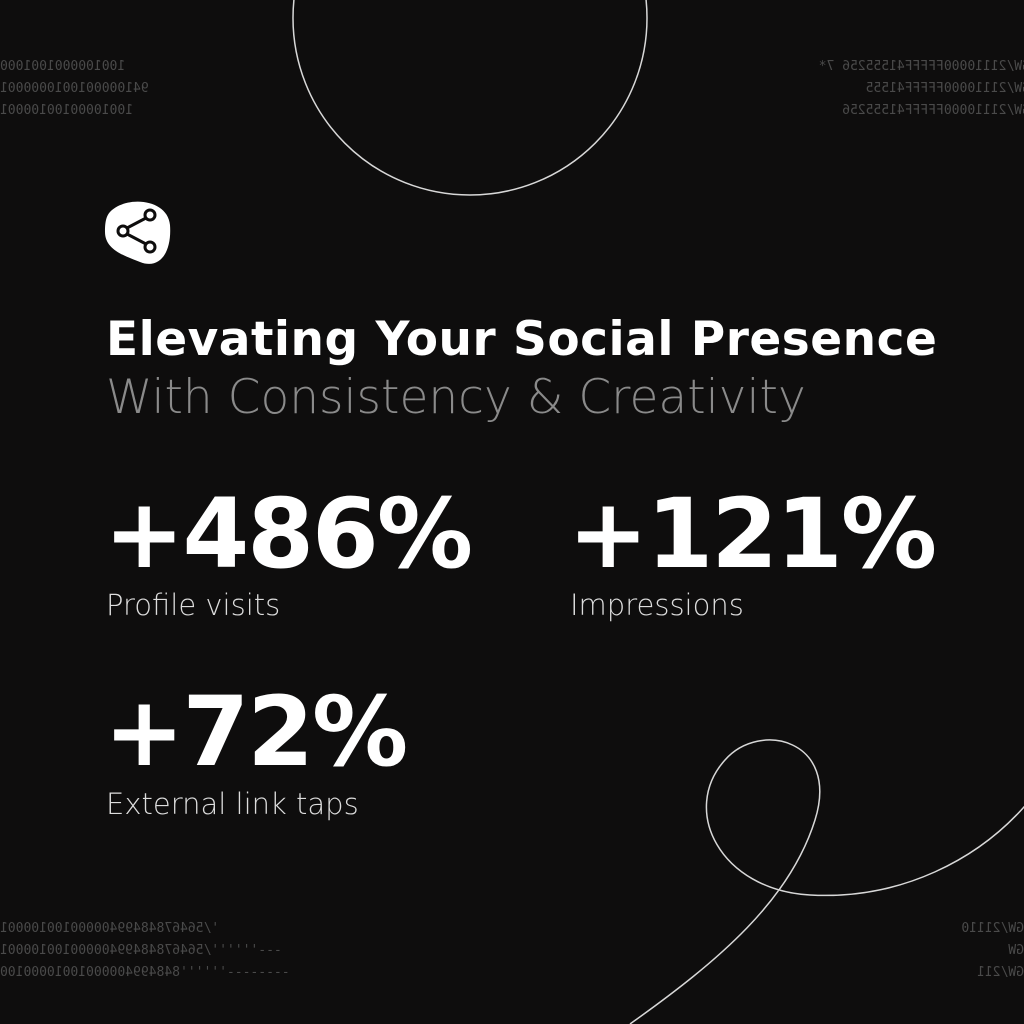  What do you see at coordinates (456, 397) in the screenshot?
I see `subtitle: With Consistency & Creativity` at bounding box center [456, 397].